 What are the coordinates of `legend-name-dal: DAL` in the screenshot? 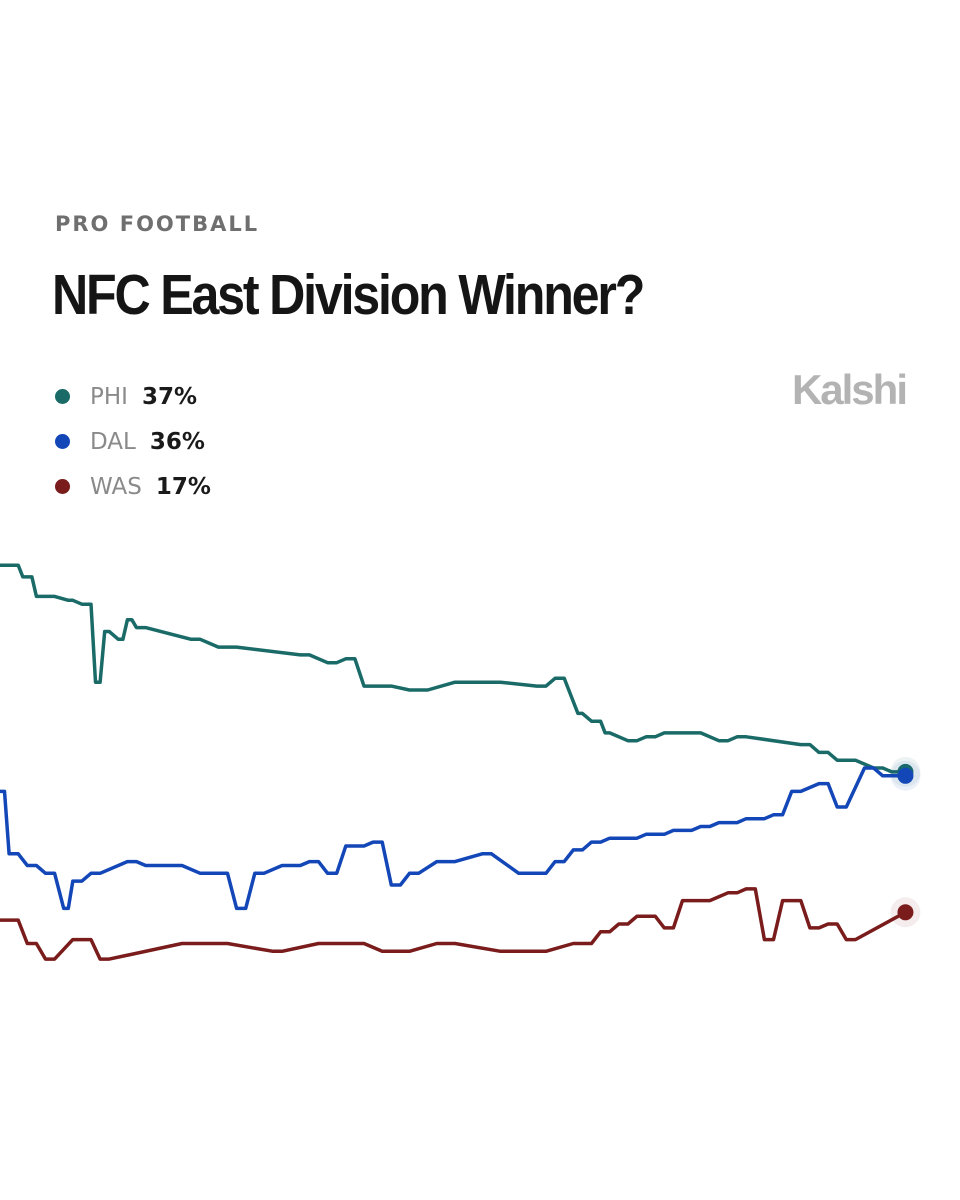 It's located at (113, 441).